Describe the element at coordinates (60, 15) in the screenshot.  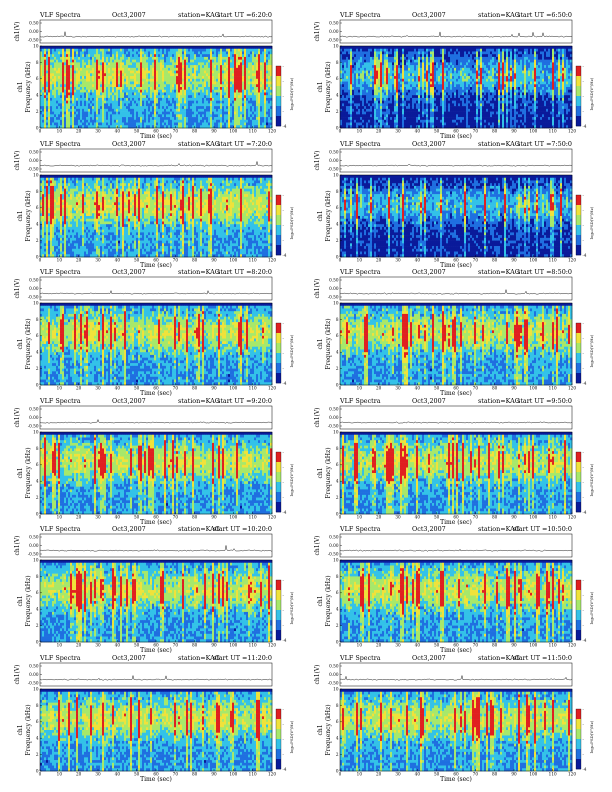
I see `panel-title: VLF Spectra` at that location.